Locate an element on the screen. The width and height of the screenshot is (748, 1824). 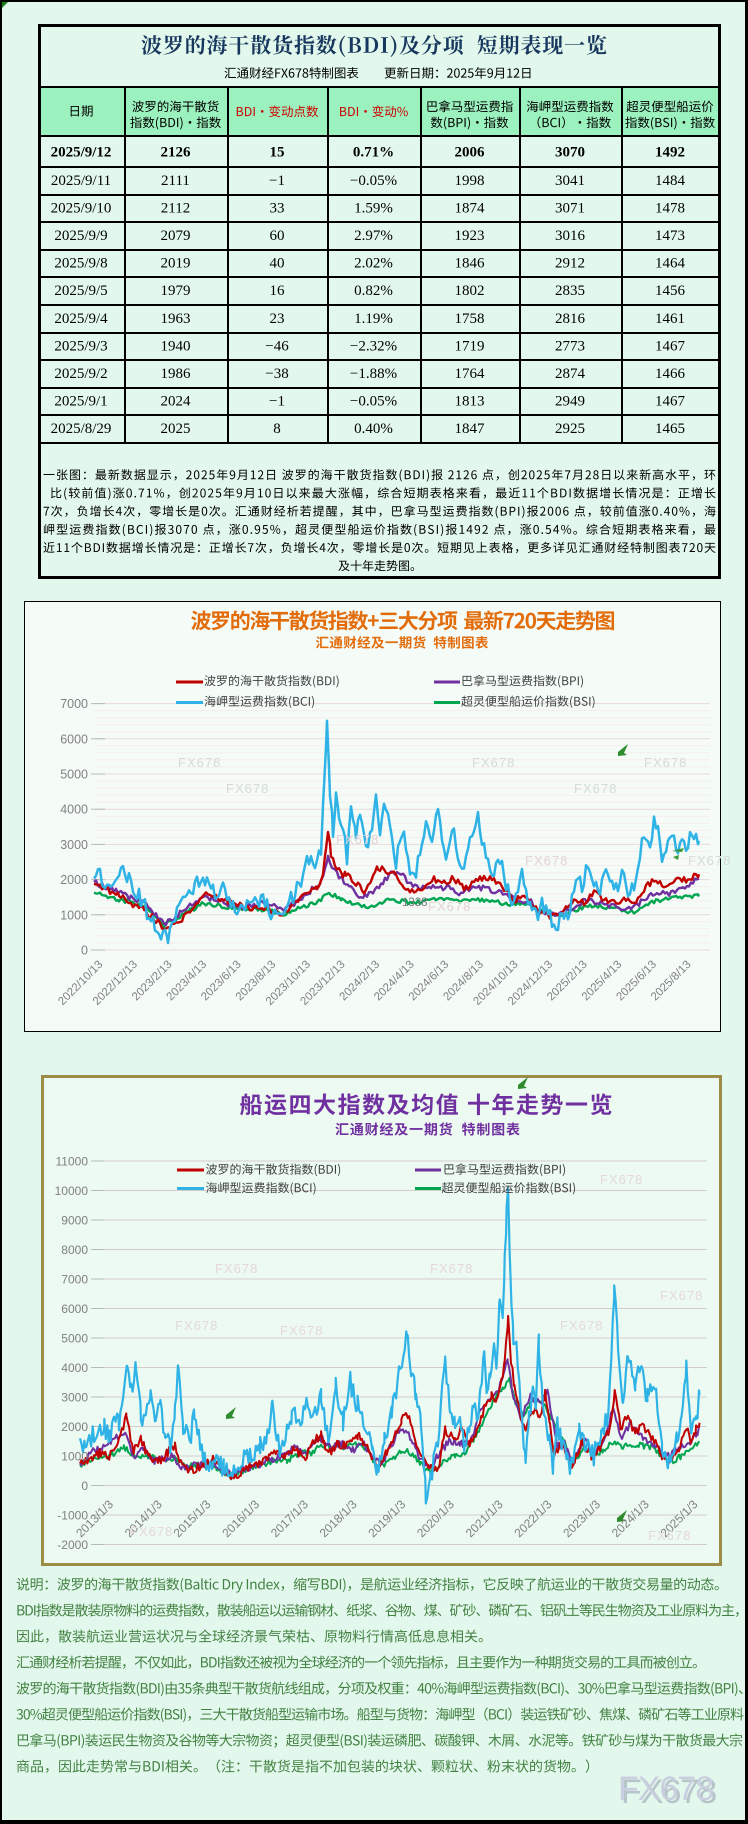
svg-text: 1478 is located at coordinates (670, 209).